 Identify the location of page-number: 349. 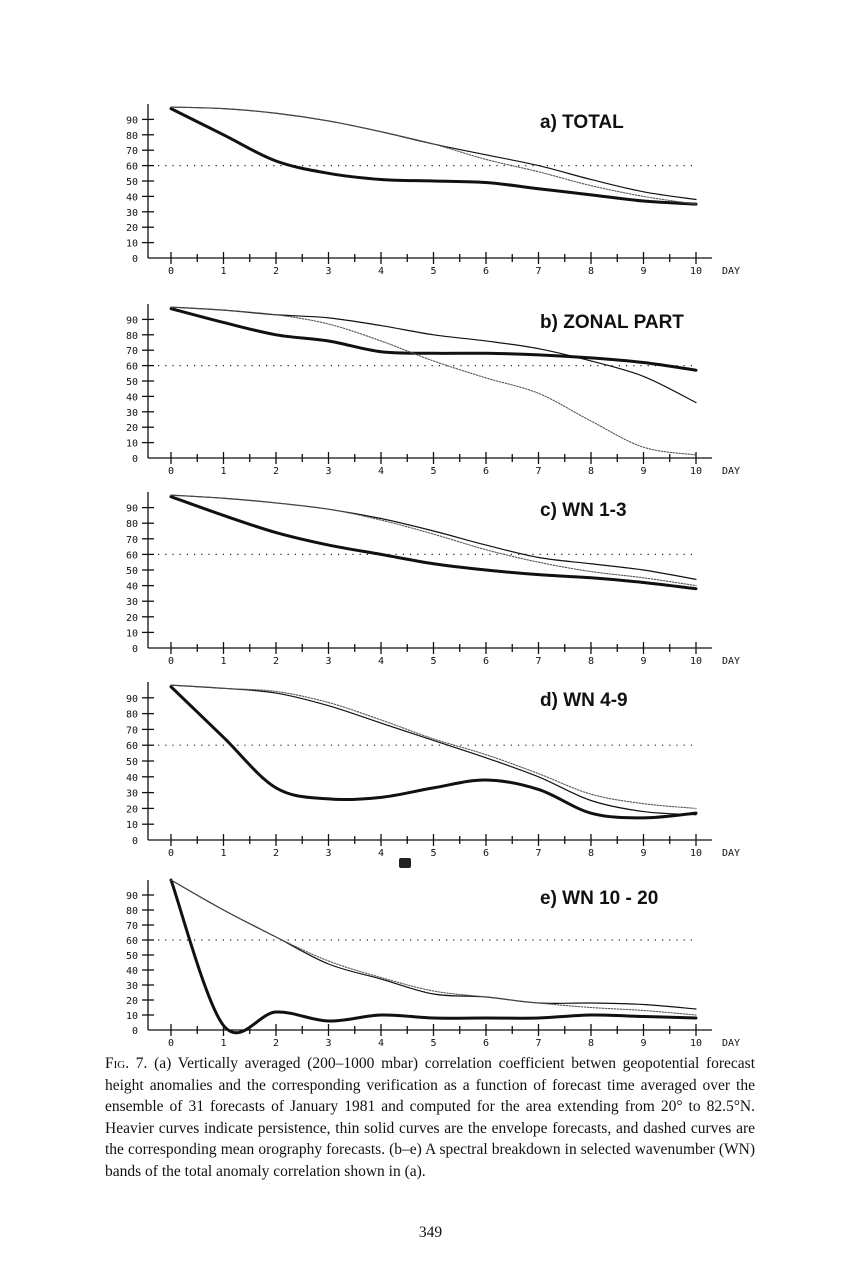
(430, 1232).